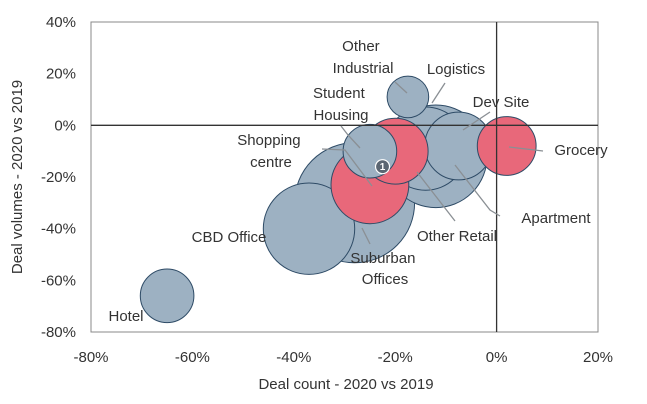 This screenshot has height=404, width=647. What do you see at coordinates (556, 218) in the screenshot?
I see `label-apartment: Apartment` at bounding box center [556, 218].